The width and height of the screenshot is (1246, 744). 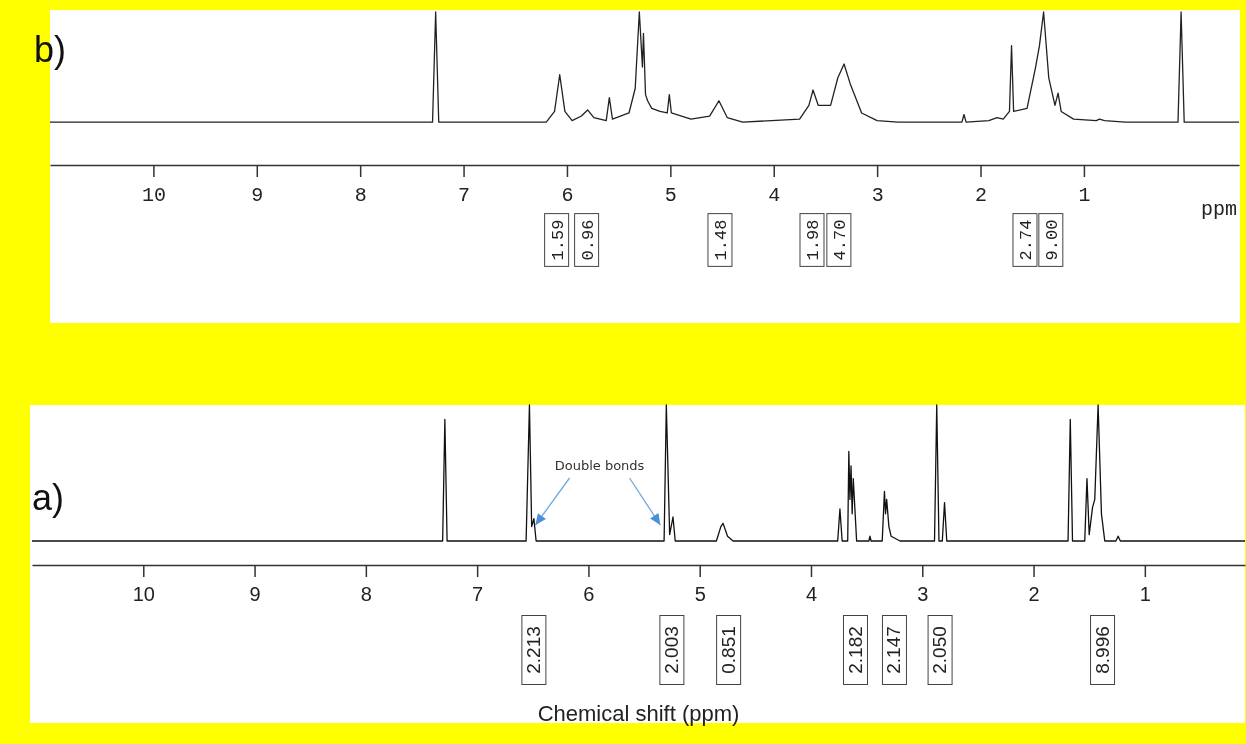 What do you see at coordinates (1026, 240) in the screenshot?
I see `text: 2.74` at bounding box center [1026, 240].